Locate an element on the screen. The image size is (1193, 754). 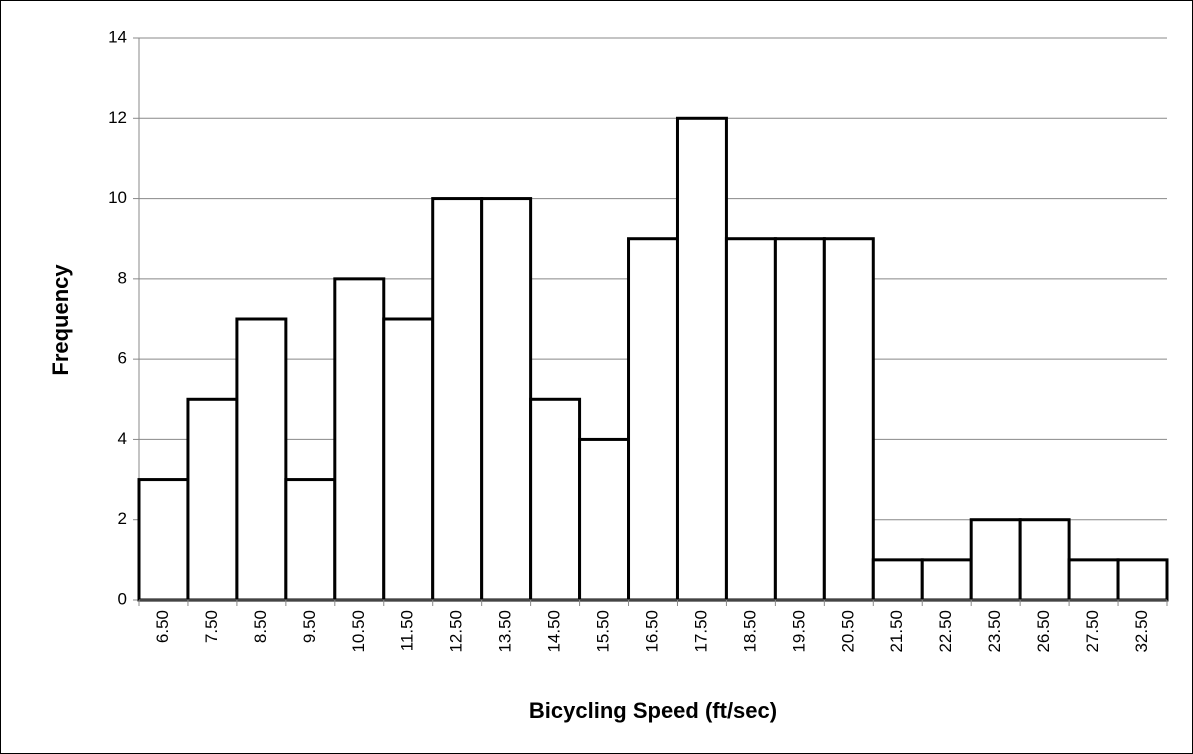
x-tick-label: 9.50 is located at coordinates (309, 626).